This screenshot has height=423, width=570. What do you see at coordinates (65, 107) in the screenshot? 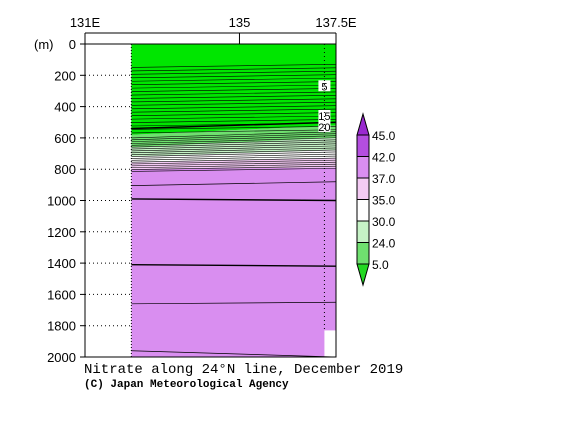
I see `y-tick-label: 400` at bounding box center [65, 107].